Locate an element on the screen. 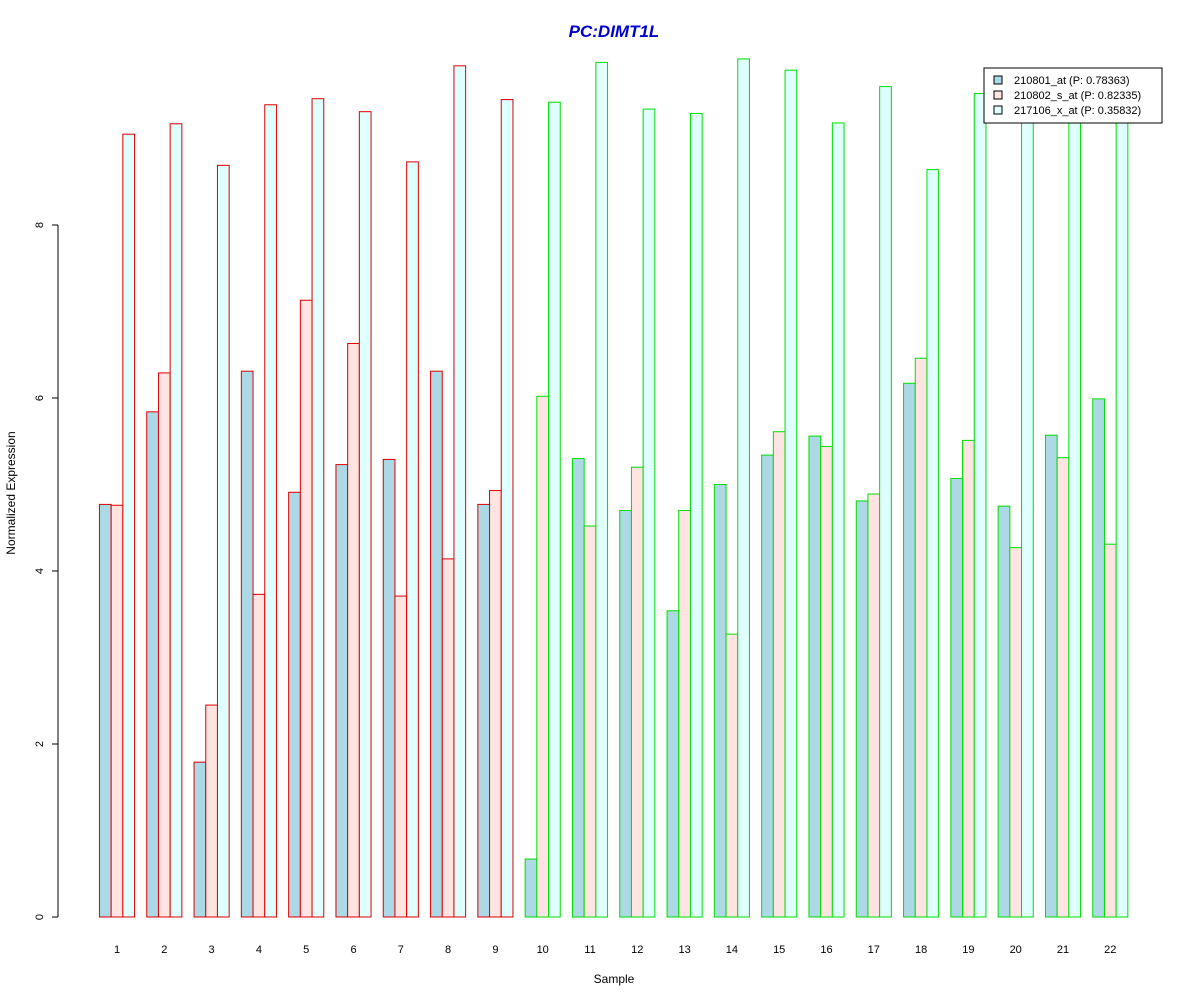 The height and width of the screenshot is (1000, 1200). x-tick-label-1: 1 is located at coordinates (117, 950).